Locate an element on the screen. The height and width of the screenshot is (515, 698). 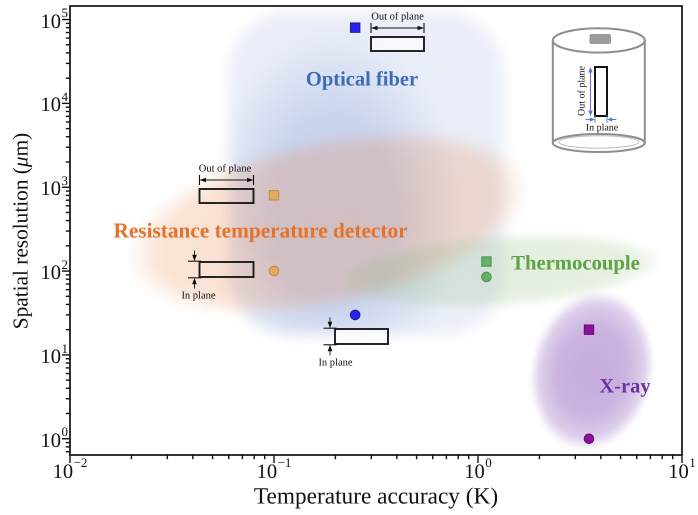
x-tick-label: 10⁻² is located at coordinates (70, 469).